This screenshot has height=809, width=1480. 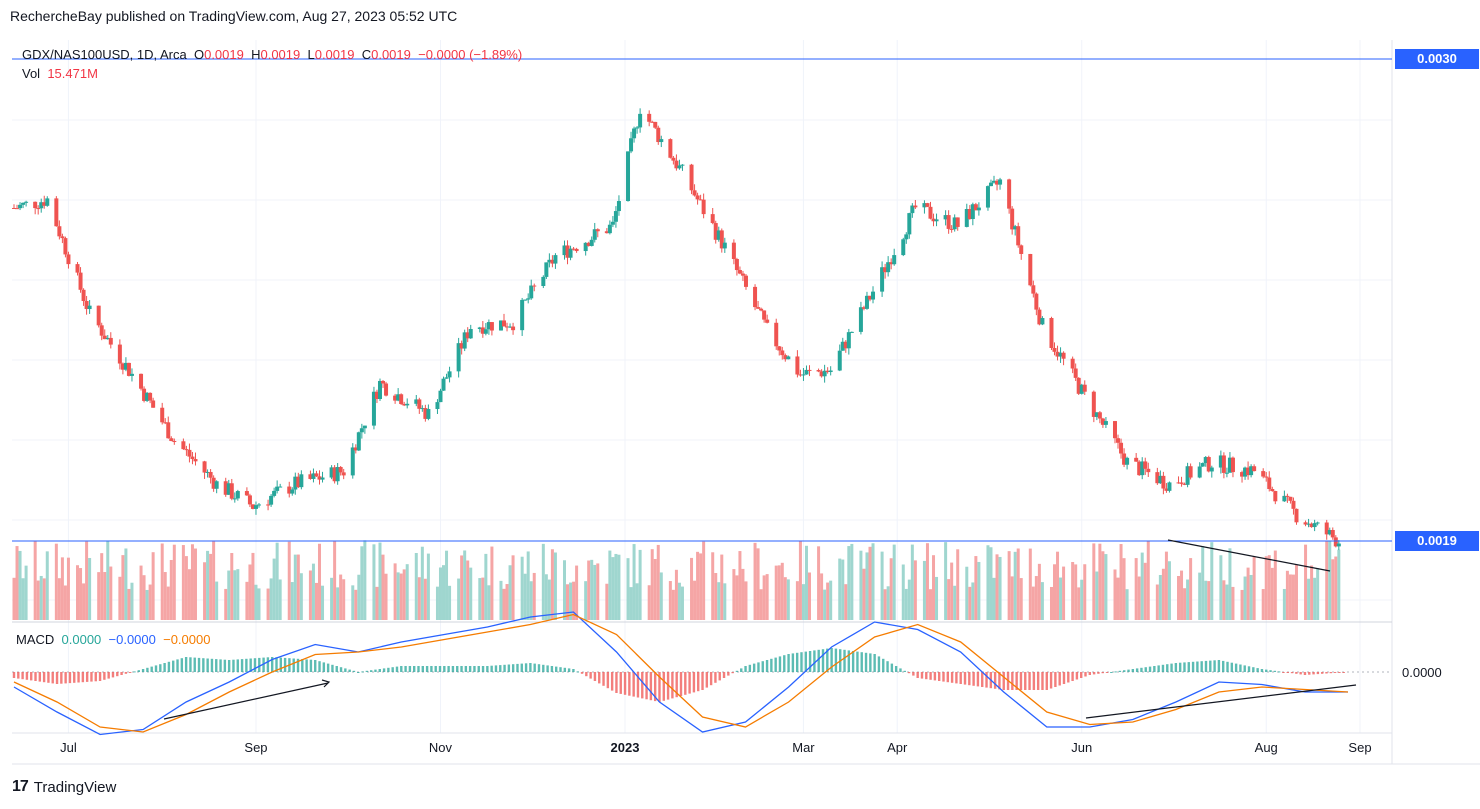 What do you see at coordinates (1081, 747) in the screenshot?
I see `x-tick-label: Jun` at bounding box center [1081, 747].